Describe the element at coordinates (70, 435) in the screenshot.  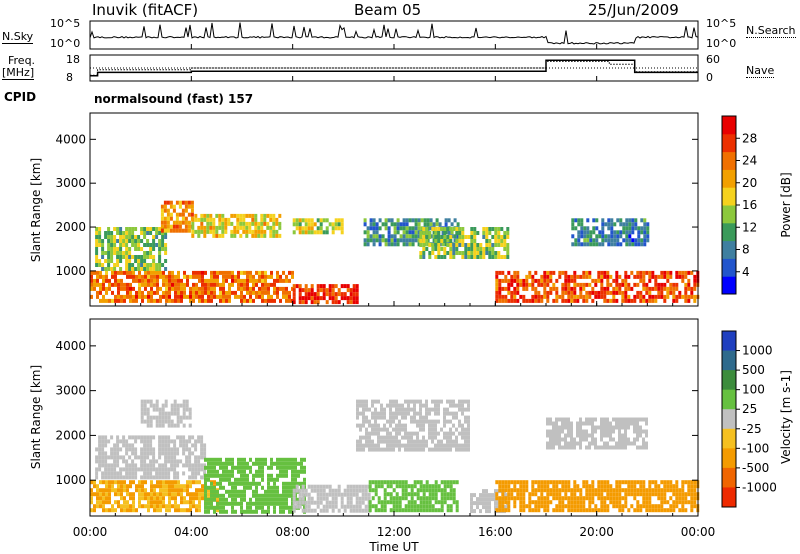
I see `y-tick-label: 2000` at that location.